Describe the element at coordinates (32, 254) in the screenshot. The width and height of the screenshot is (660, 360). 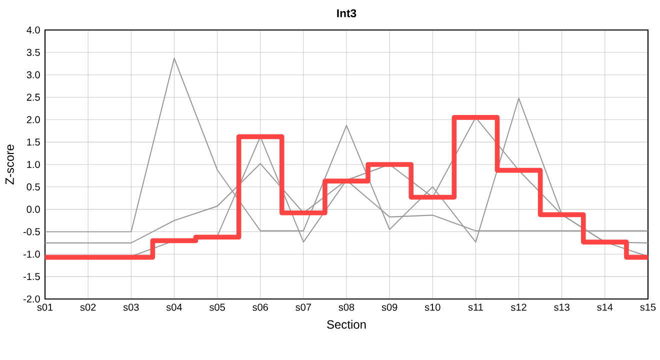
I see `y-tick-label: -1.0` at that location.